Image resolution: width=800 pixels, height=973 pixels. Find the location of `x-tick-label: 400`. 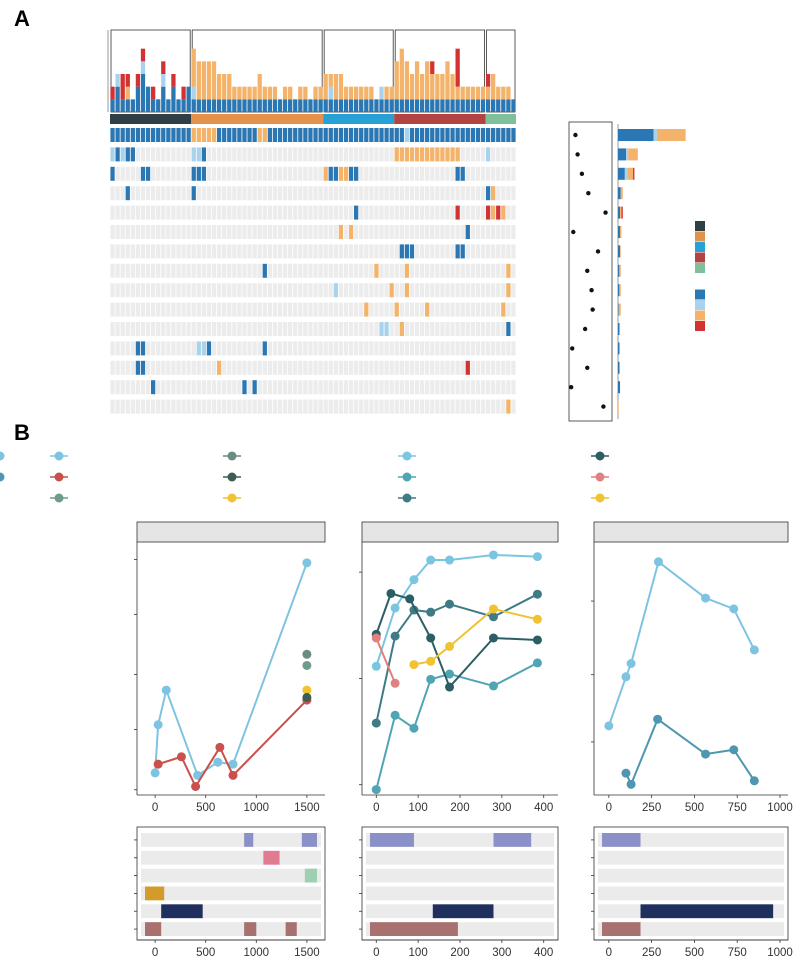

x-tick-label: 400 is located at coordinates (543, 808).